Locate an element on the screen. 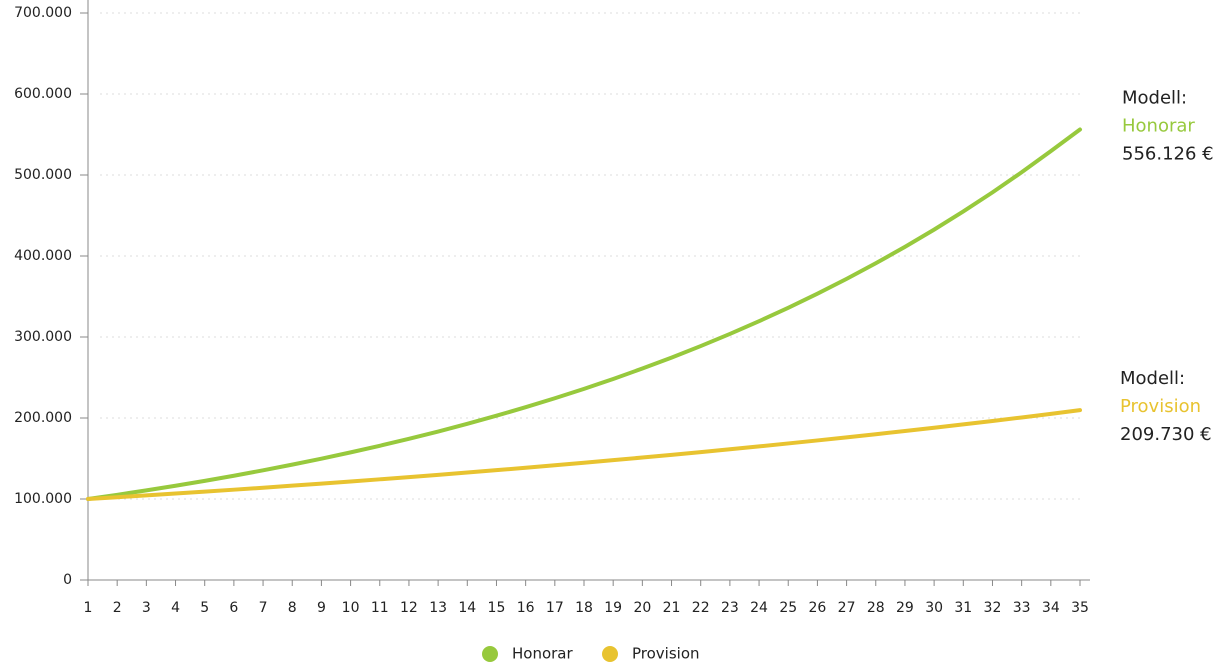 This screenshot has width=1220, height=668. line is located at coordinates (584, 454).